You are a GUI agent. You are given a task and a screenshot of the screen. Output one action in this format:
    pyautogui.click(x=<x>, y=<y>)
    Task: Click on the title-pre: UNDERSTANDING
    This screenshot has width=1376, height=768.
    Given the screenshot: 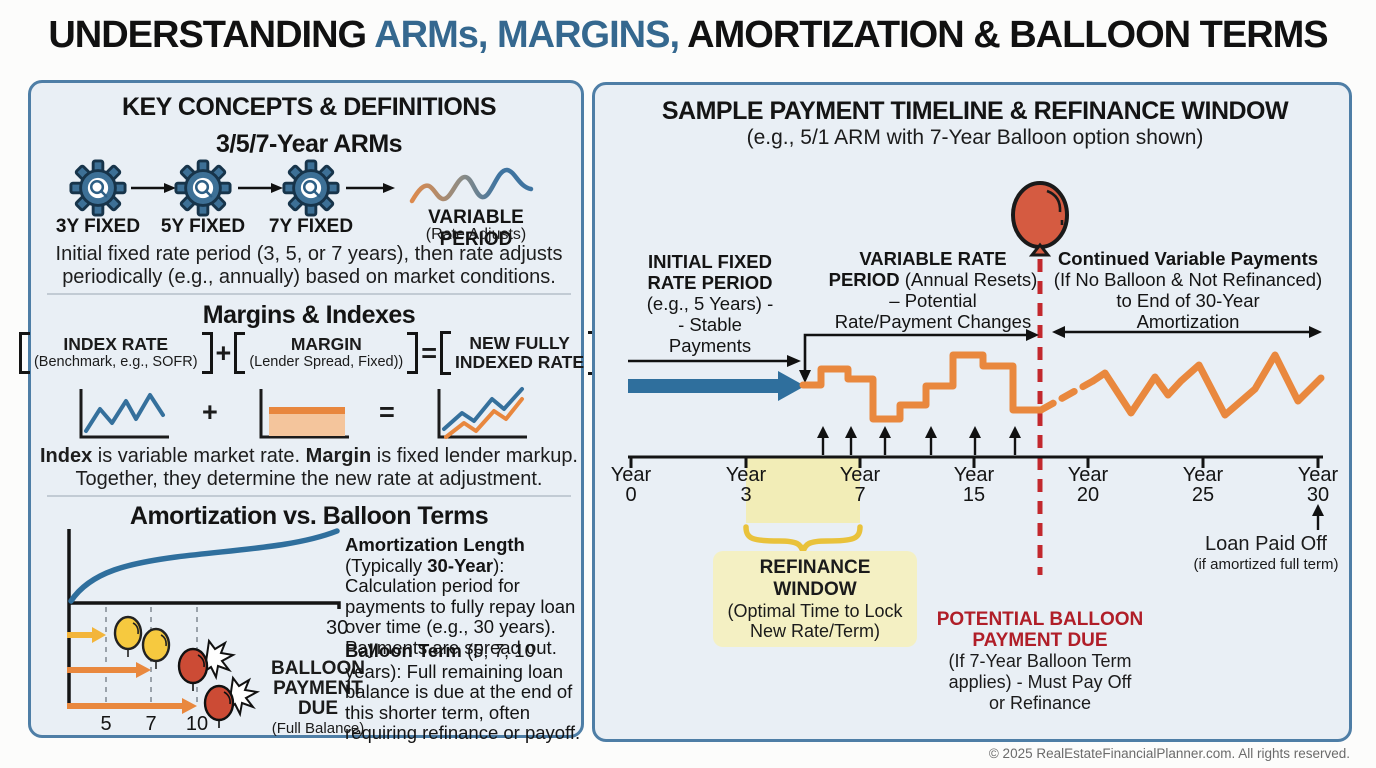 What is the action you would take?
    pyautogui.click(x=211, y=35)
    